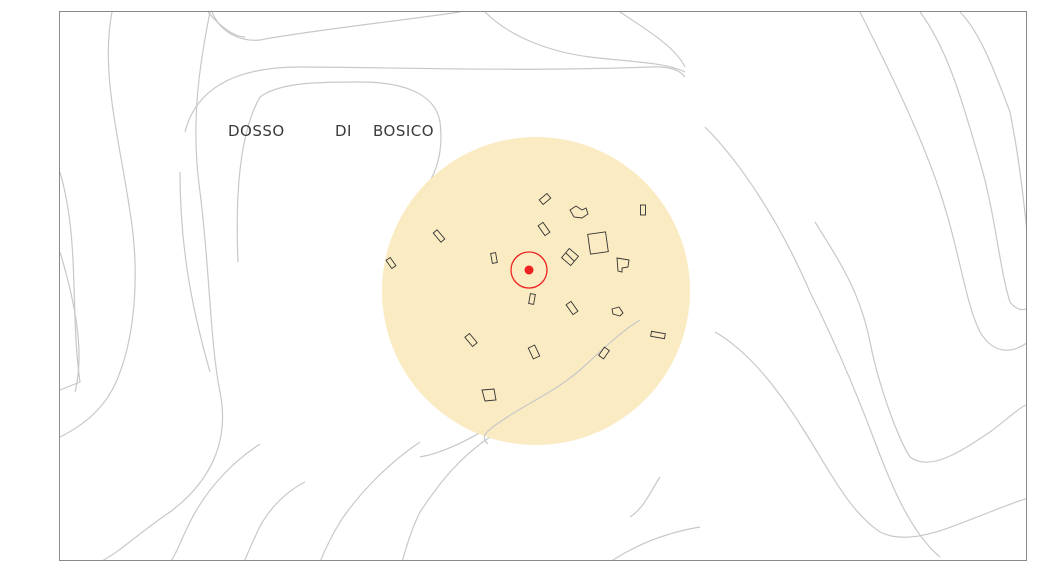 Image resolution: width=1050 pixels, height=584 pixels. What do you see at coordinates (331, 131) in the screenshot?
I see `place-name-label: DOSSO DI BOSICO` at bounding box center [331, 131].